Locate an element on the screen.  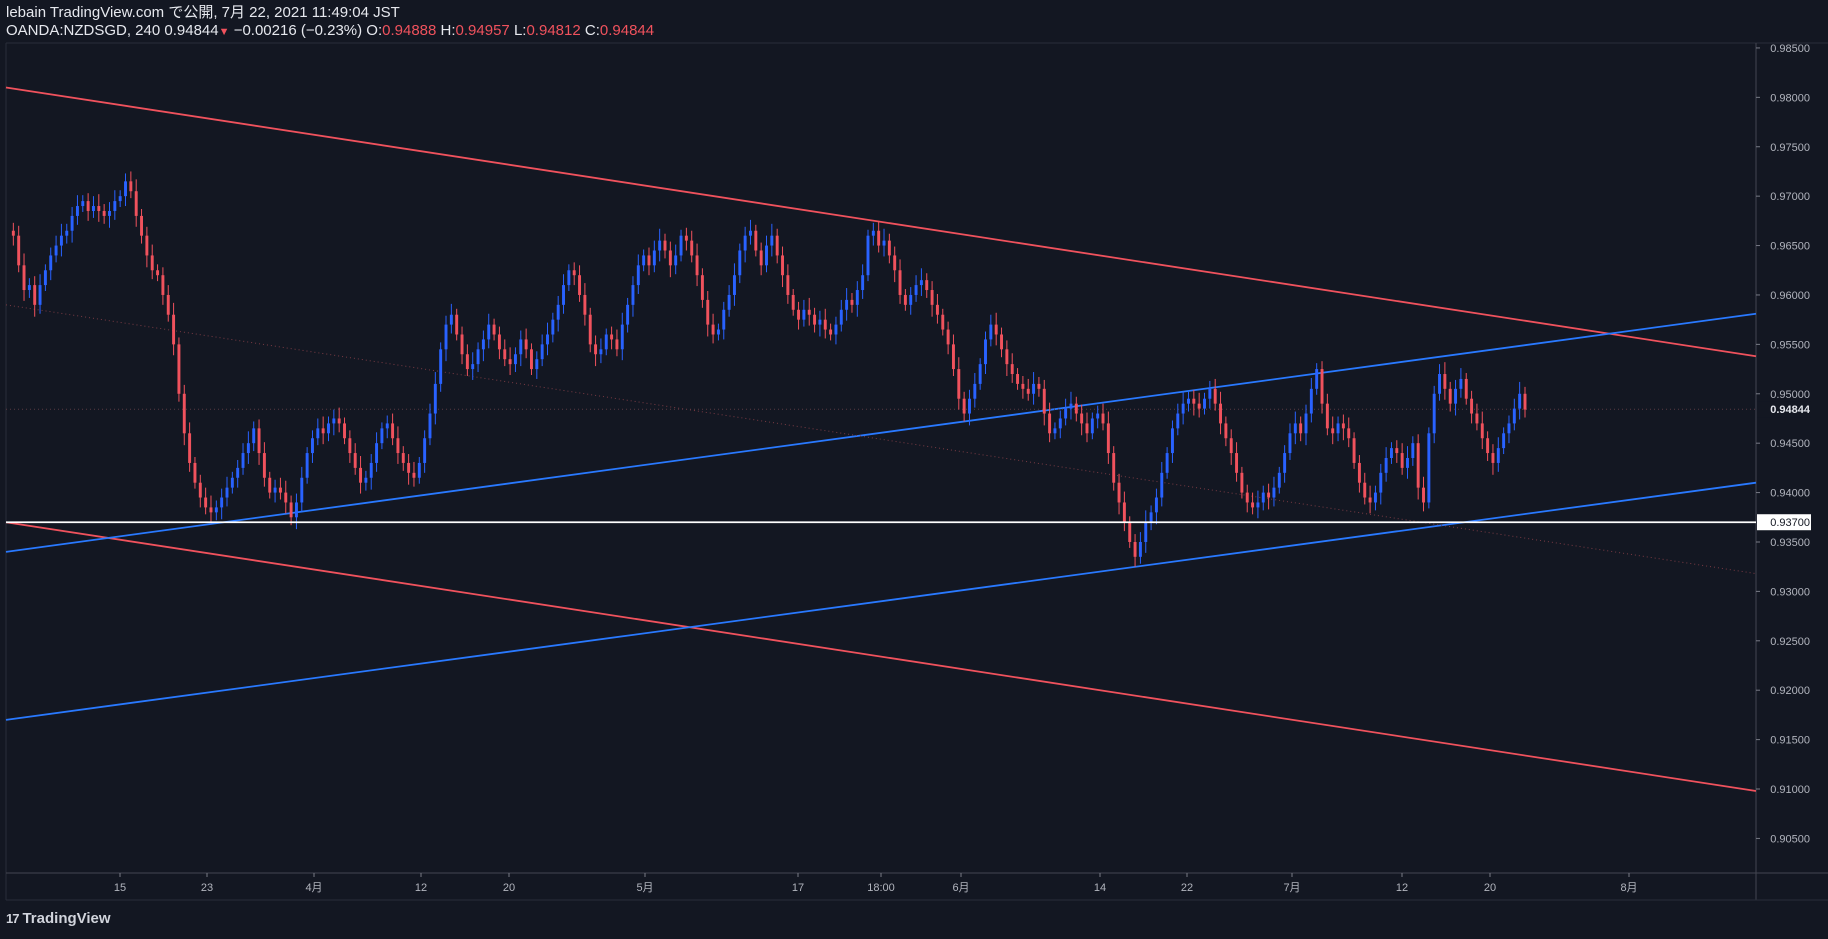
y-tick-label: 0.90500 is located at coordinates (1790, 839).